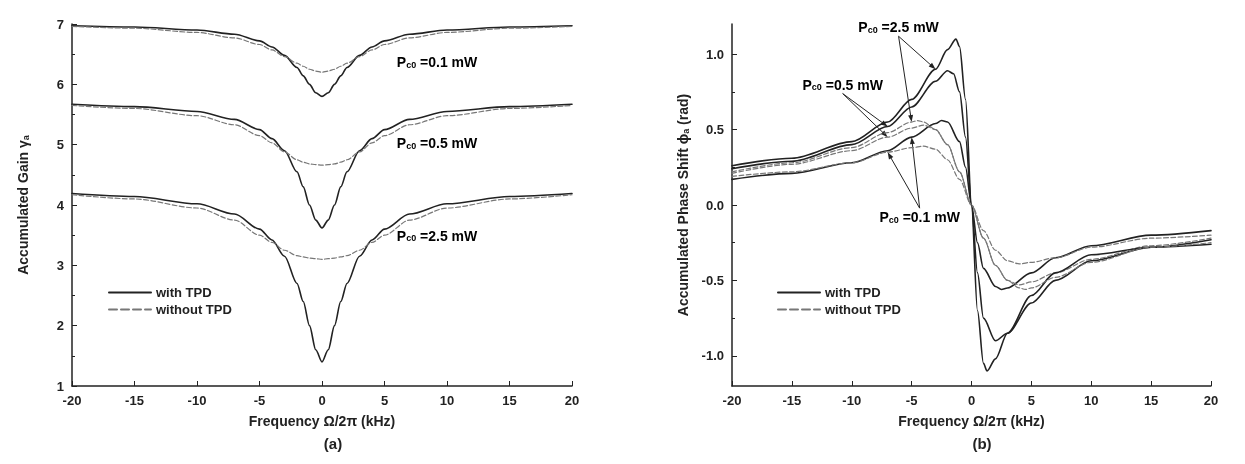  Describe the element at coordinates (333, 443) in the screenshot. I see `text: (a)` at that location.